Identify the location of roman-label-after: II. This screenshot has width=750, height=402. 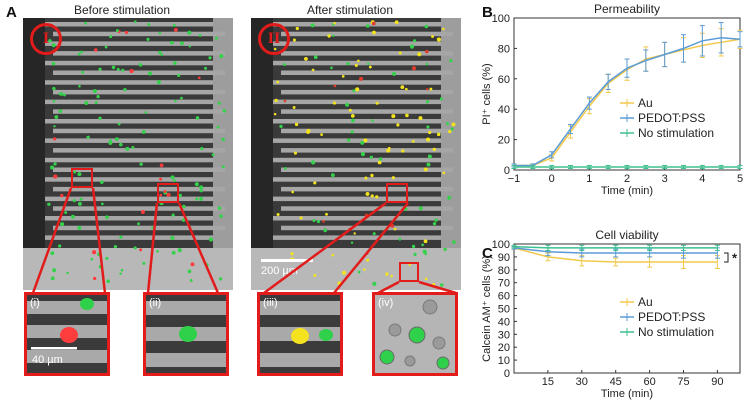
(274, 39).